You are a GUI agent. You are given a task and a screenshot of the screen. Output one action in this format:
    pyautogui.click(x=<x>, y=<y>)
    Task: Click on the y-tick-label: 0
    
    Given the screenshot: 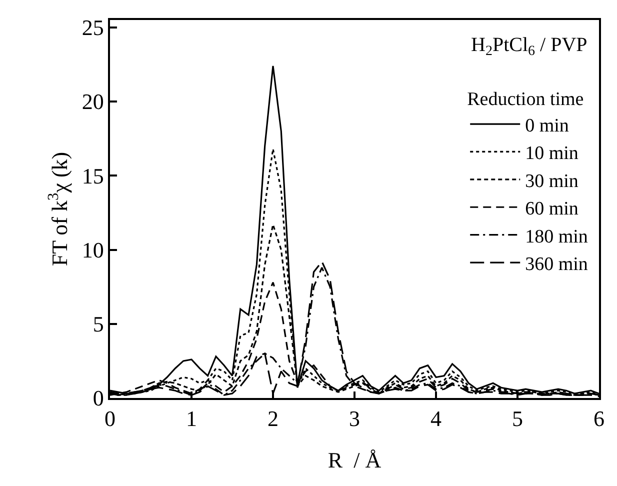 What is the action you would take?
    pyautogui.click(x=98, y=398)
    